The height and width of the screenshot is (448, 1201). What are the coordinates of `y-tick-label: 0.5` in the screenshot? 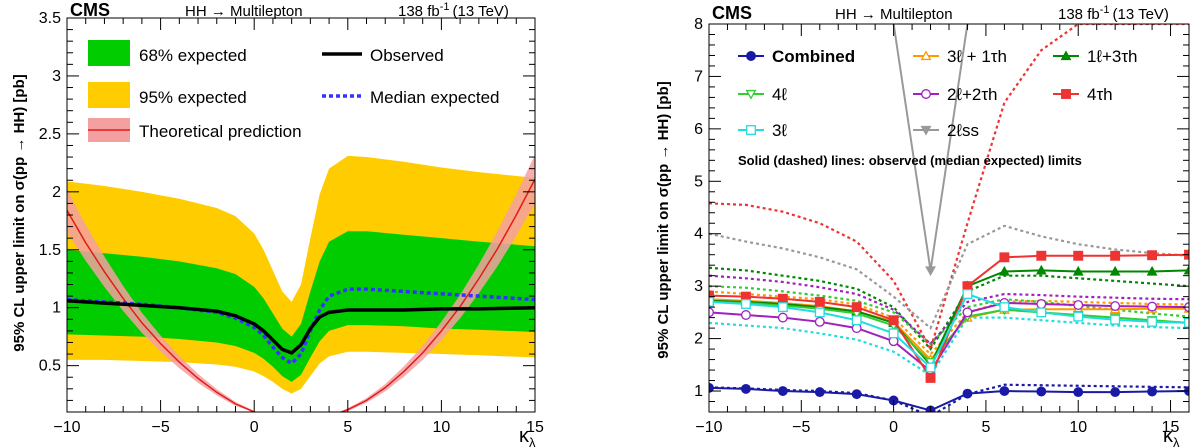 It's located at (50, 366).